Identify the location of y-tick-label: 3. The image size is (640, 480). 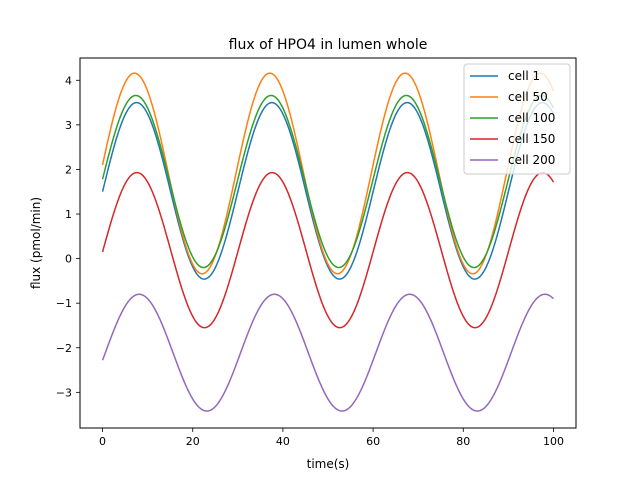
(68, 125).